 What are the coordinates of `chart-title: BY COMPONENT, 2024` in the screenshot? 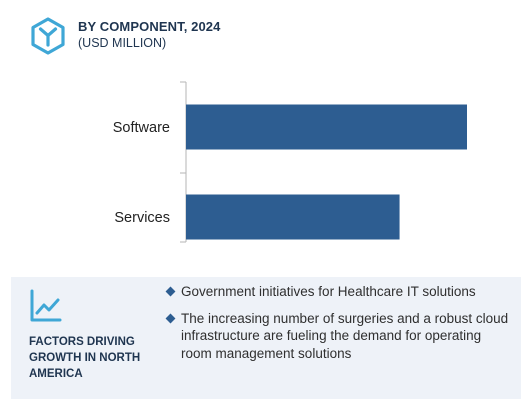 It's located at (149, 26).